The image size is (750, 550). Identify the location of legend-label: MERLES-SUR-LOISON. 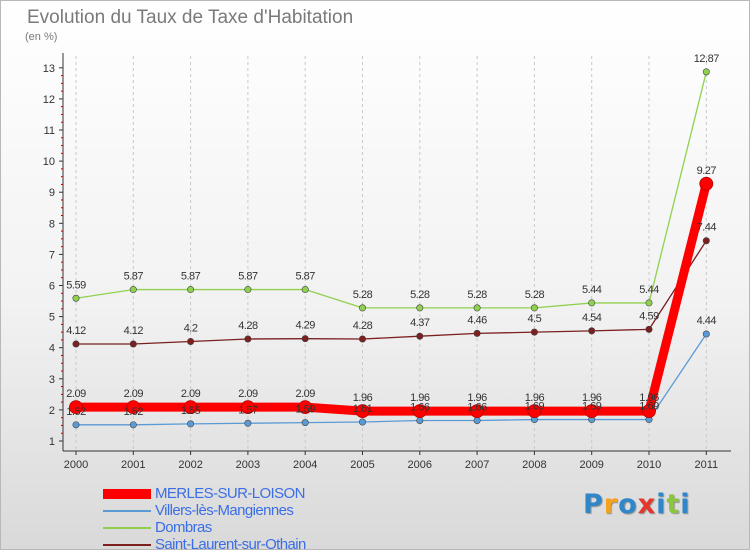
(230, 493).